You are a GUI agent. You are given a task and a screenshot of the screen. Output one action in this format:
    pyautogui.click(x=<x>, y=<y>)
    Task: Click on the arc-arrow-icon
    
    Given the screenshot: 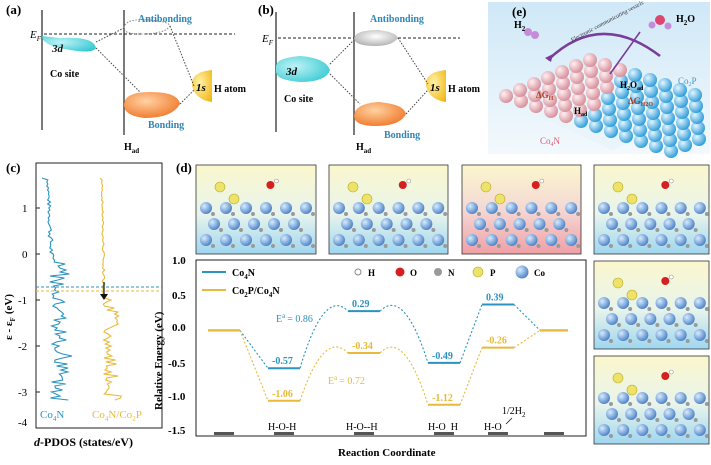 What is the action you would take?
    pyautogui.click(x=549, y=58)
    